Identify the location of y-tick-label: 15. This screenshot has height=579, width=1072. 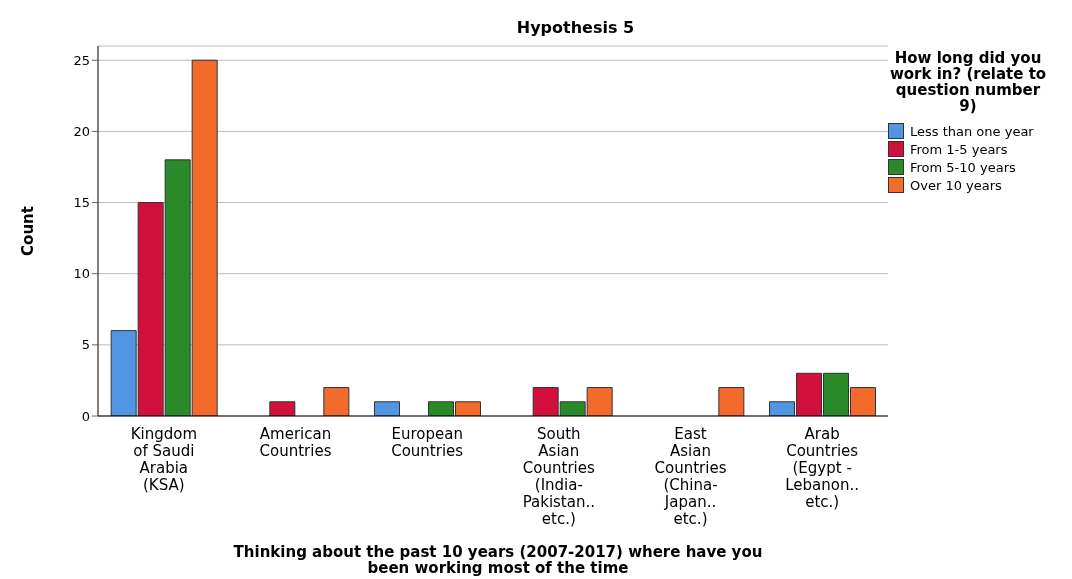
(81, 203).